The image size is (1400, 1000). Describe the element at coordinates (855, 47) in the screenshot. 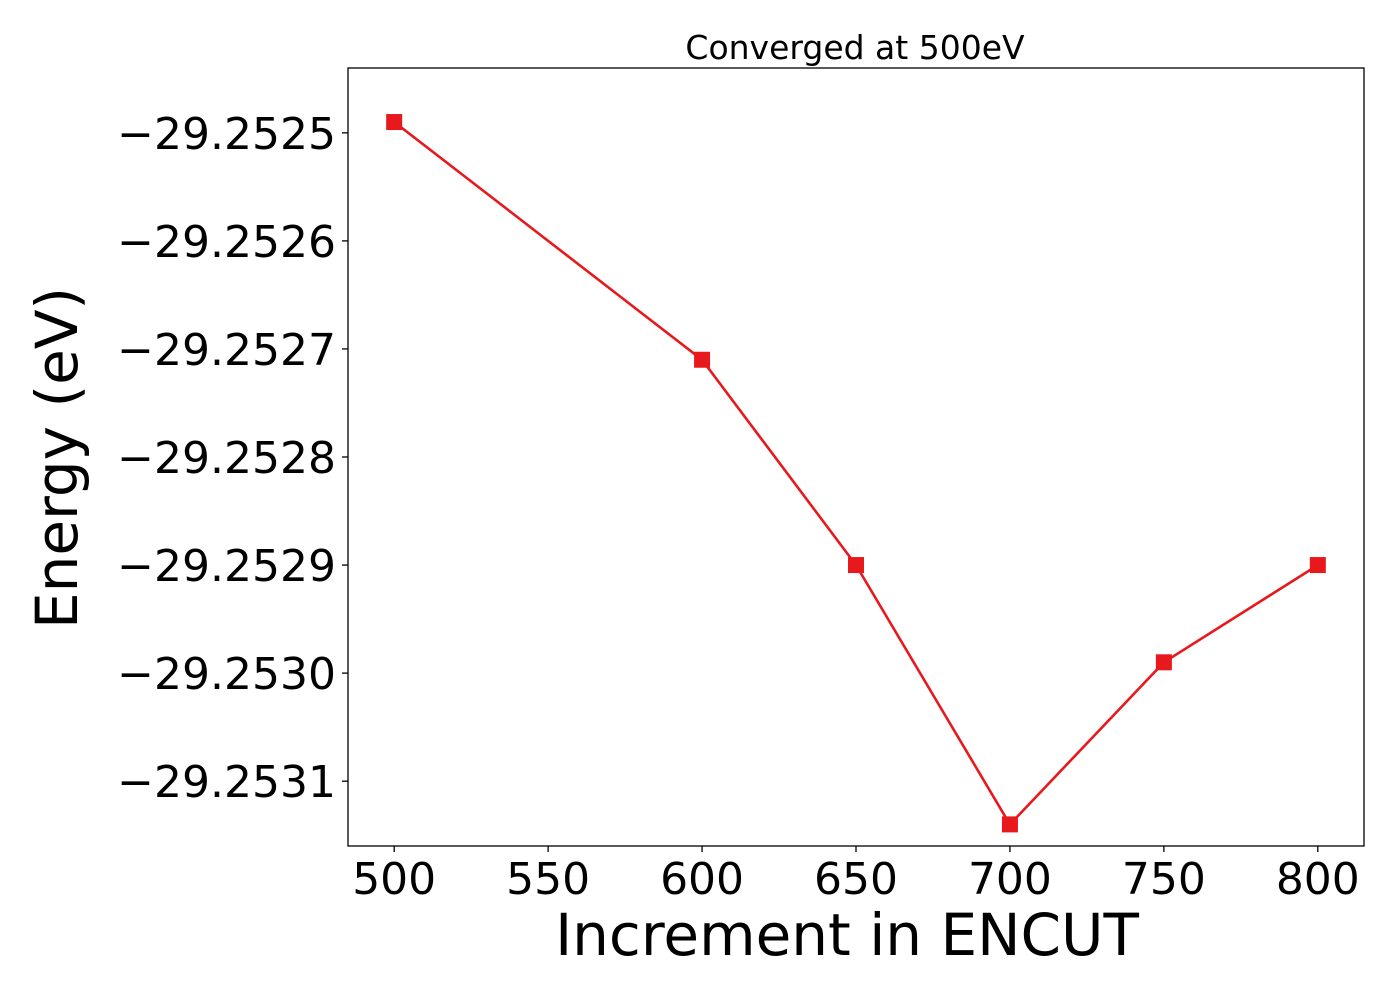

I see `chart-title: Converged at 500eV` at that location.